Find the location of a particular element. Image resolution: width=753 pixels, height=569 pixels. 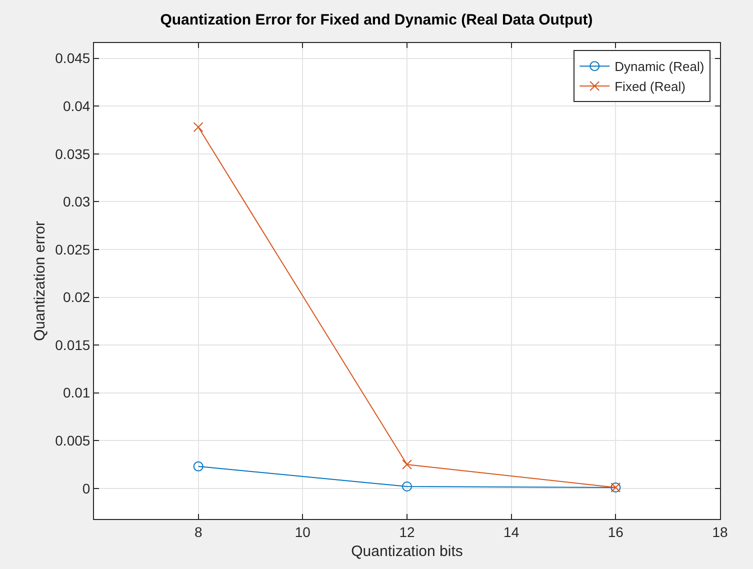

y-tick-label: 0.03 is located at coordinates (76, 202).